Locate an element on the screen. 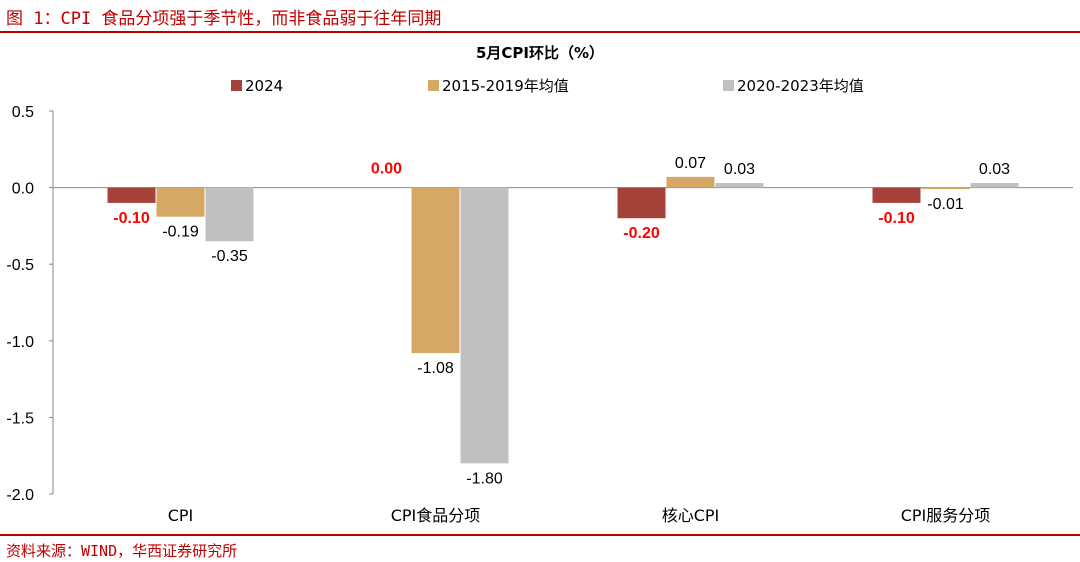 The image size is (1080, 562). legend-label-2: 2015-2019年均值 is located at coordinates (505, 86).